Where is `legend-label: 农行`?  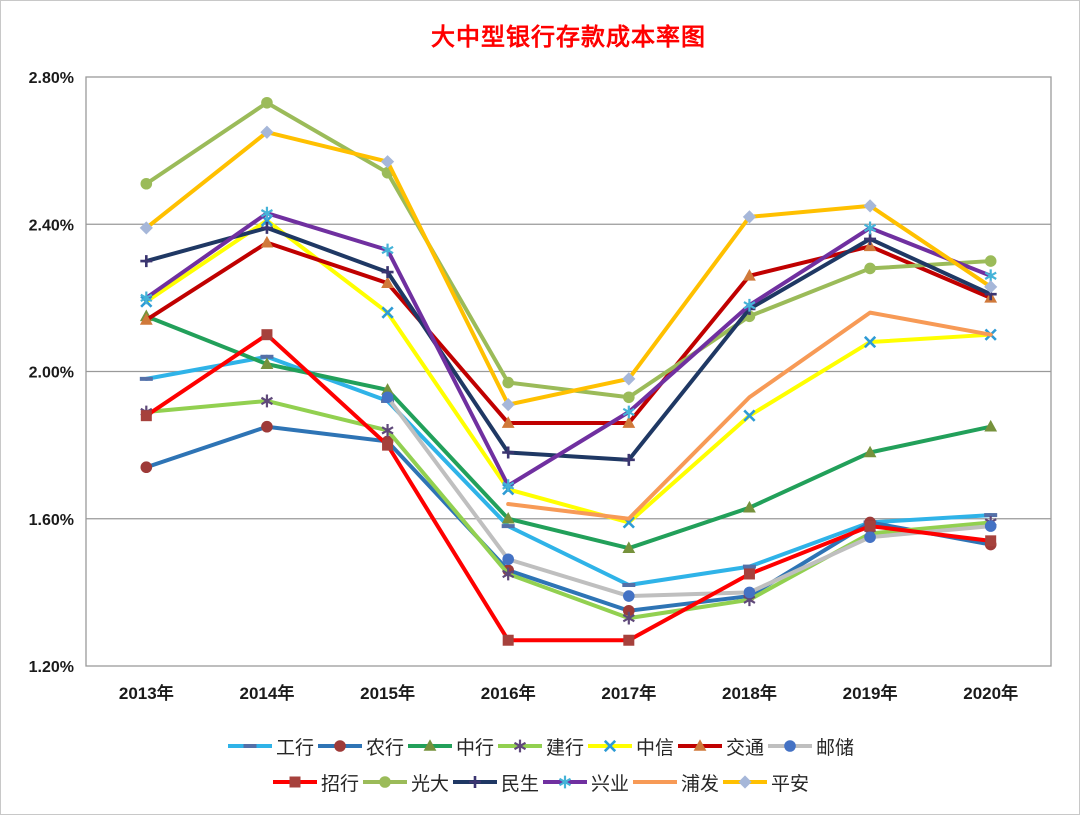 legend-label: 农行 is located at coordinates (384, 748).